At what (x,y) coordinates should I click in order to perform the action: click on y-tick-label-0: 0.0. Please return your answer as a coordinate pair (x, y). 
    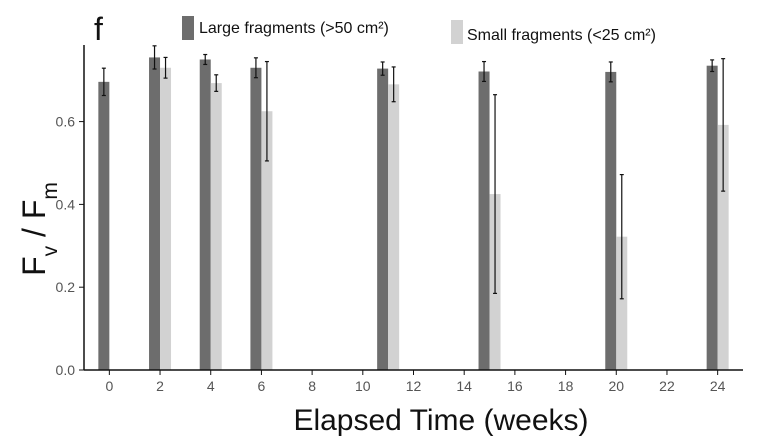
    Looking at the image, I should click on (66, 370).